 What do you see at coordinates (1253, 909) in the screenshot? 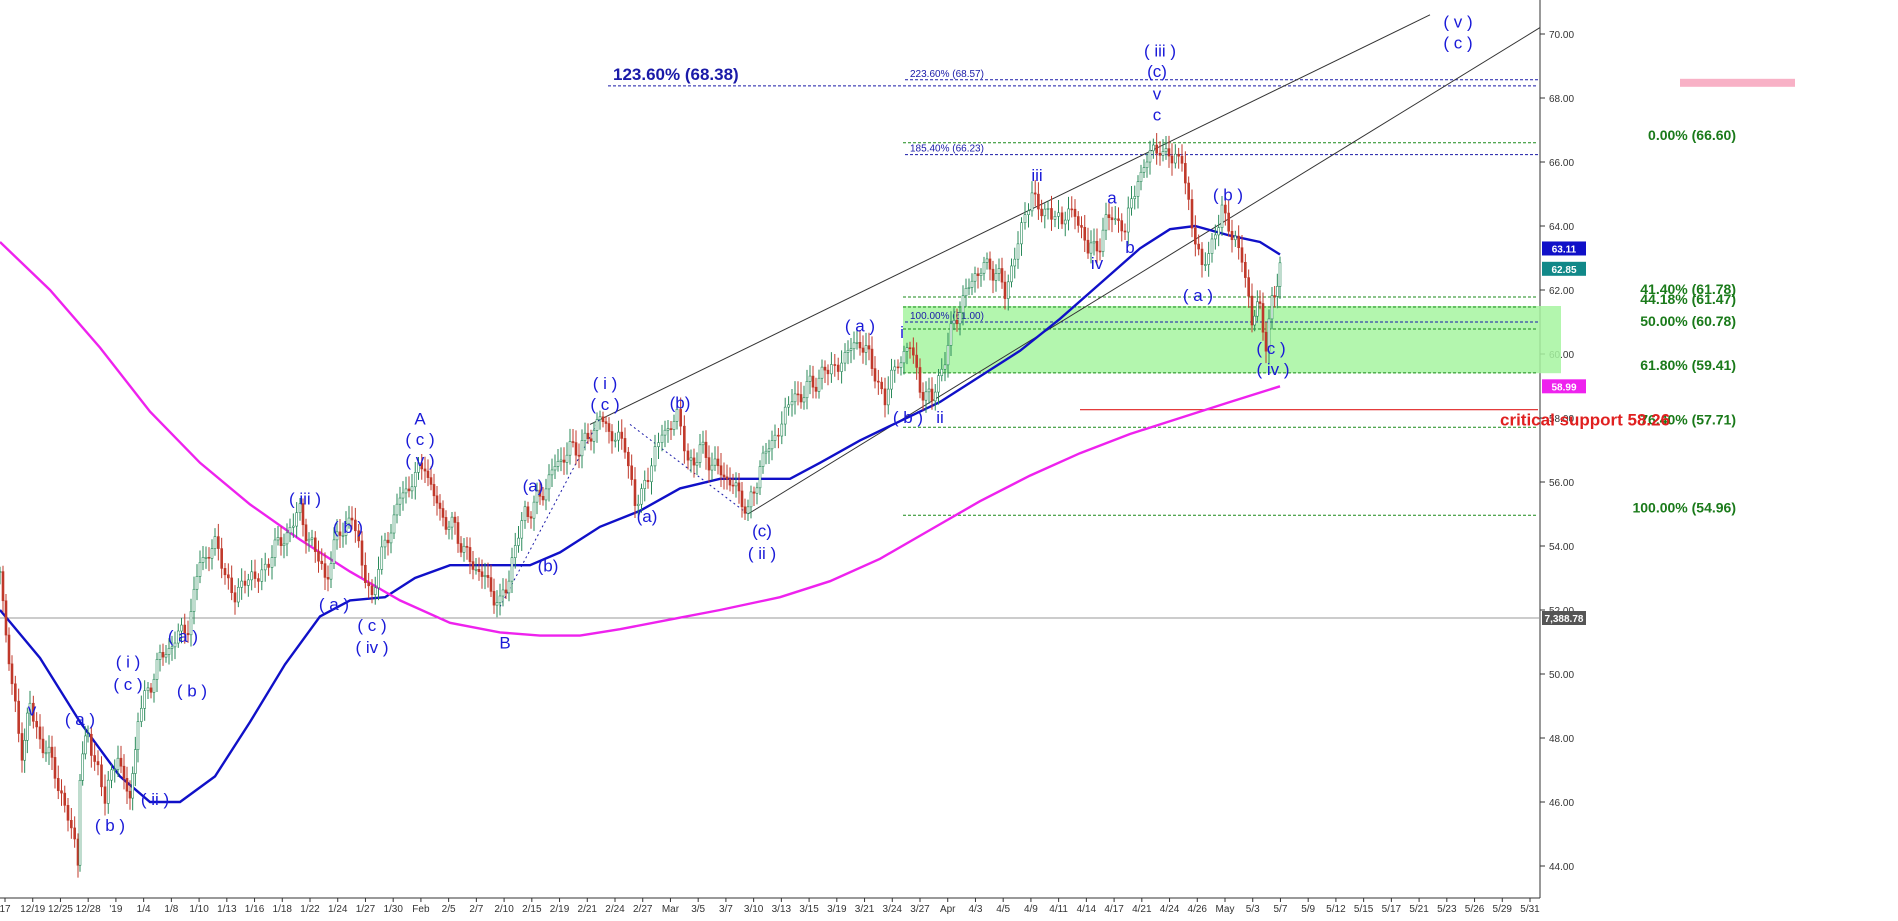
I see `x-tick-label: 5/3` at bounding box center [1253, 909].